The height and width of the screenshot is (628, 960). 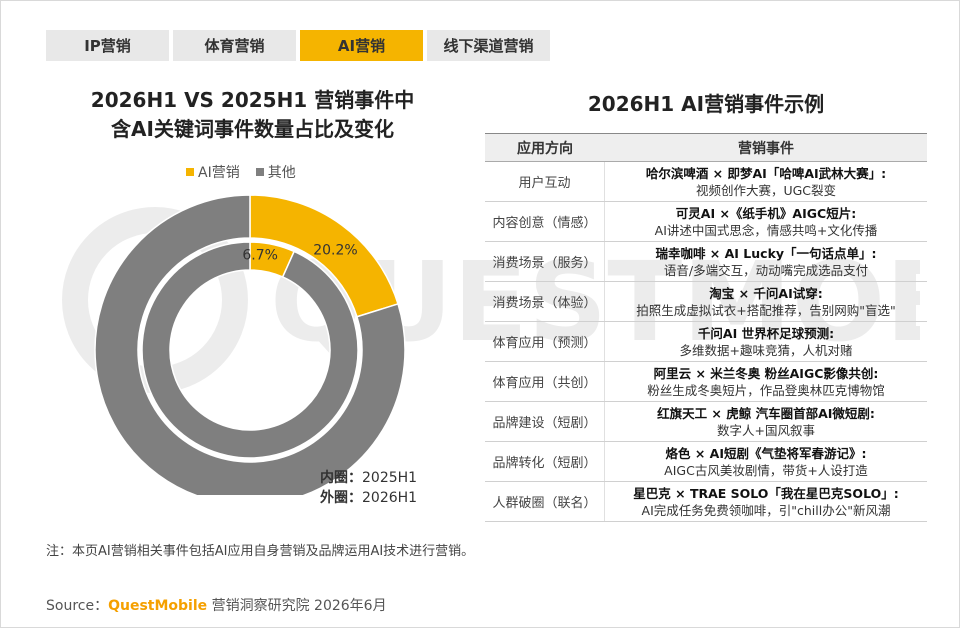 I want to click on legend-swatch-ai, so click(x=190, y=172).